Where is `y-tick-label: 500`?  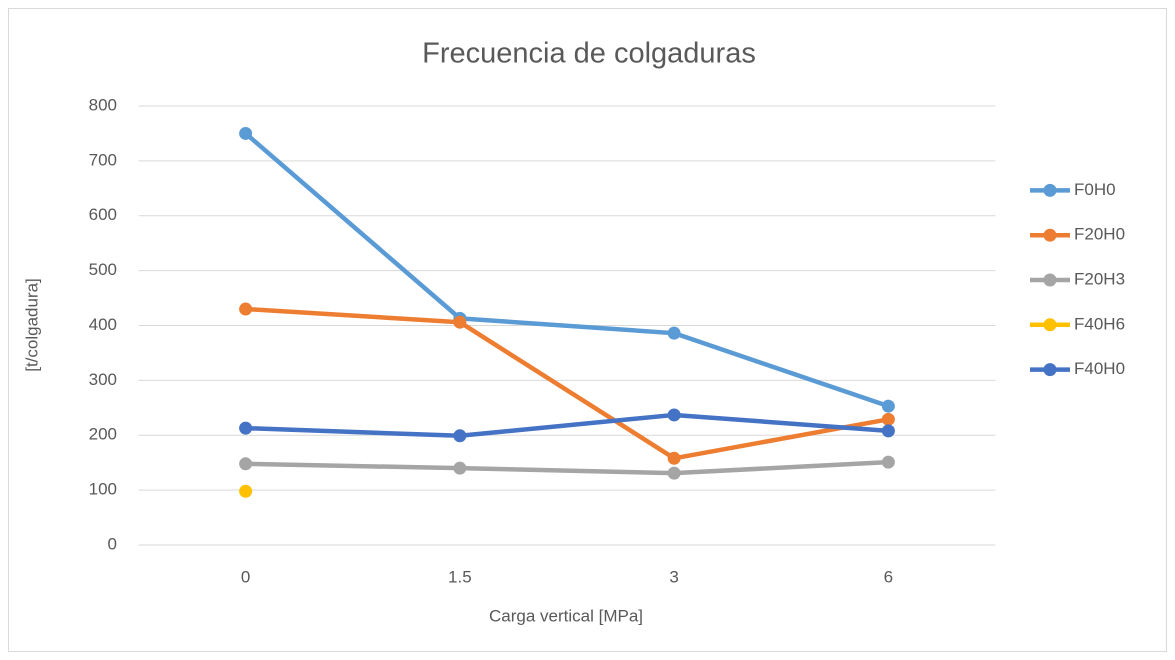
y-tick-label: 500 is located at coordinates (103, 269).